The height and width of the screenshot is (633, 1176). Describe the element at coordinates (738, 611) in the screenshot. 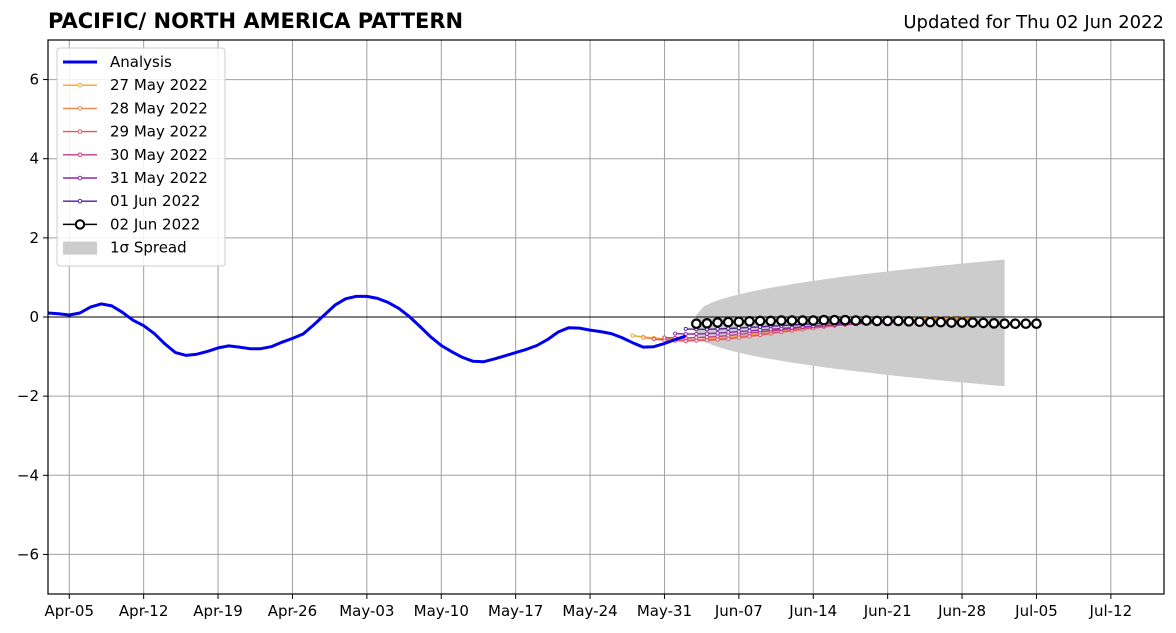

I see `x-tick-label: Jun-07` at that location.